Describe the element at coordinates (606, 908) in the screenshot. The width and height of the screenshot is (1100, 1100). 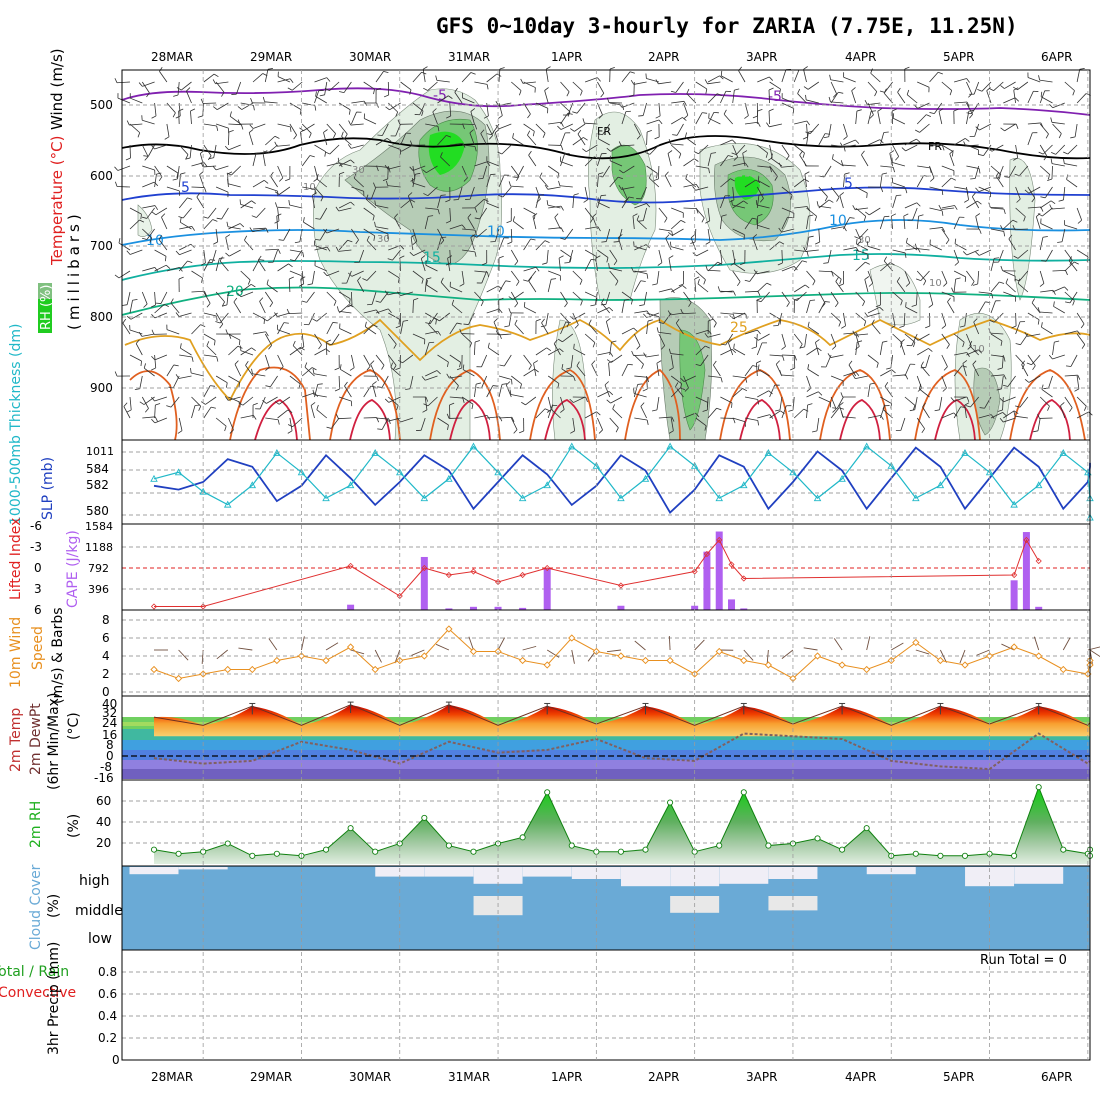
I see `cloud-background` at that location.